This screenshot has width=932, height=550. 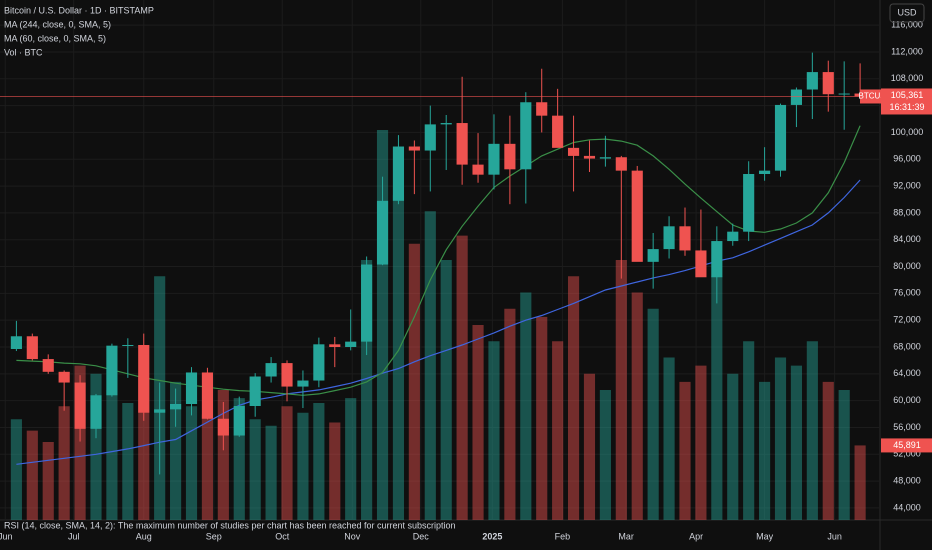 What do you see at coordinates (563, 536) in the screenshot?
I see `x-tick-label: Feb` at bounding box center [563, 536].